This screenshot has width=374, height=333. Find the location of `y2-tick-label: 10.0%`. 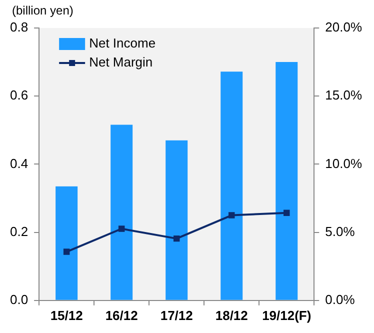

y2-tick-label: 10.0% is located at coordinates (343, 163).